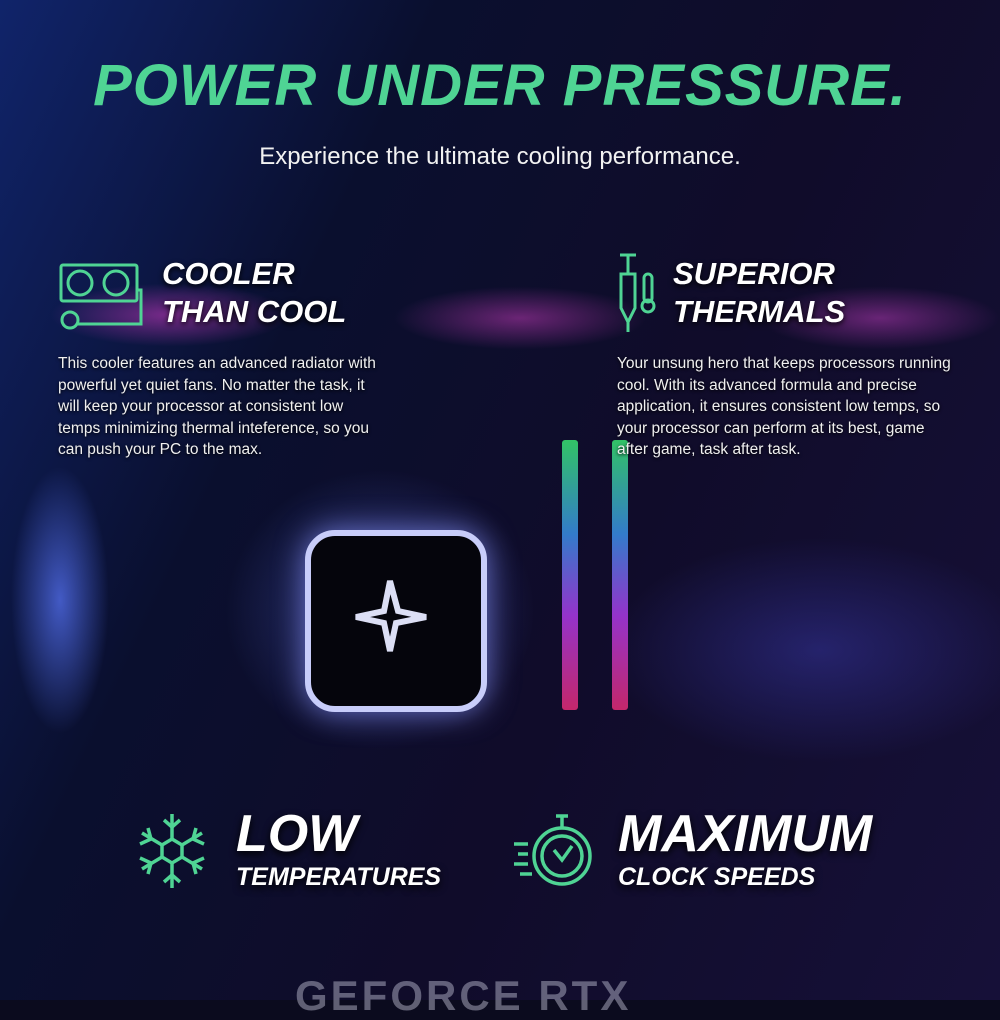  I want to click on snowflake-icon, so click(172, 851).